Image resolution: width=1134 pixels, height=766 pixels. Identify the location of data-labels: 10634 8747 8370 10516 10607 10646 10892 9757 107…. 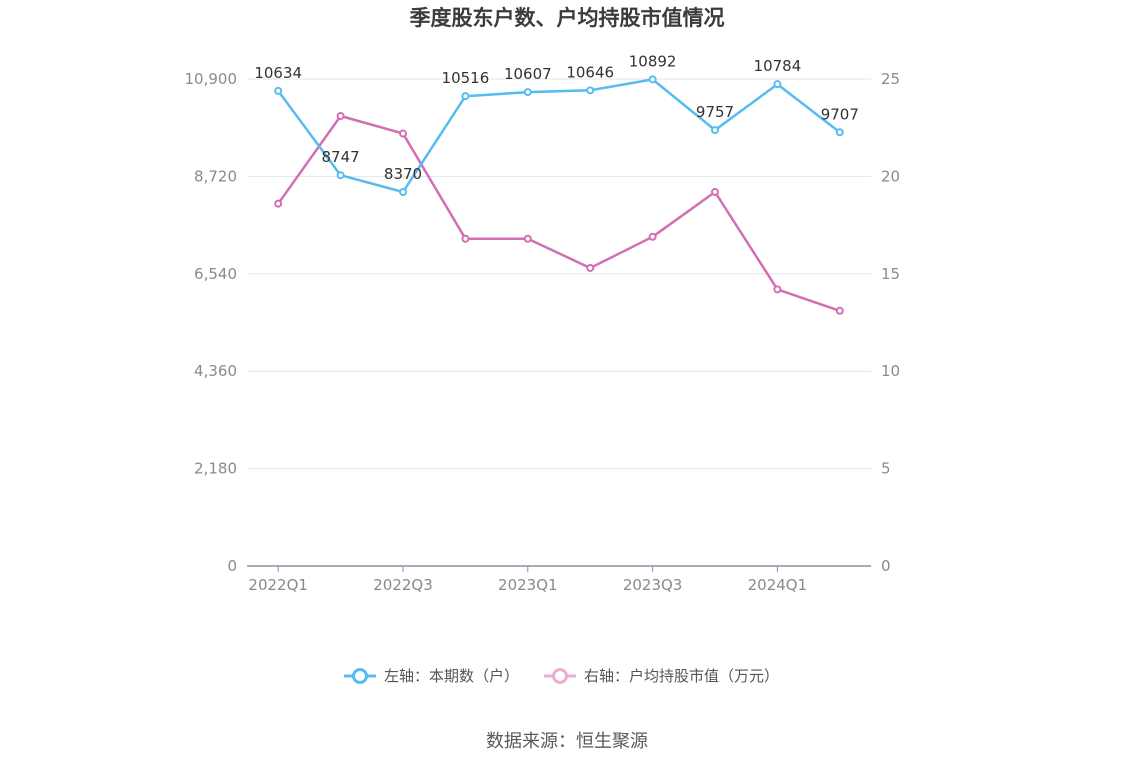
(556, 117).